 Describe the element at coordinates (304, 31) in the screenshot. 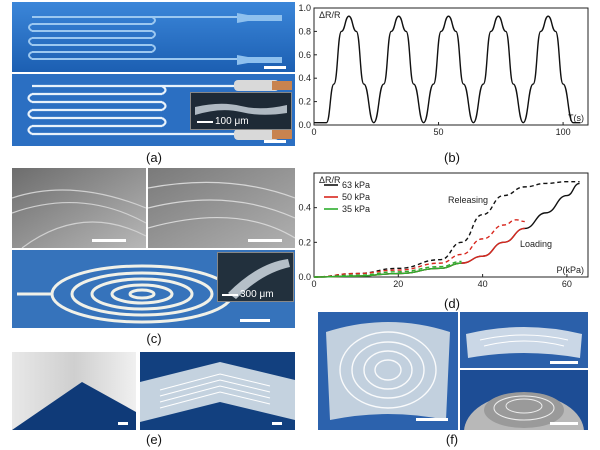

I see `y-tick-label: 0.8` at that location.